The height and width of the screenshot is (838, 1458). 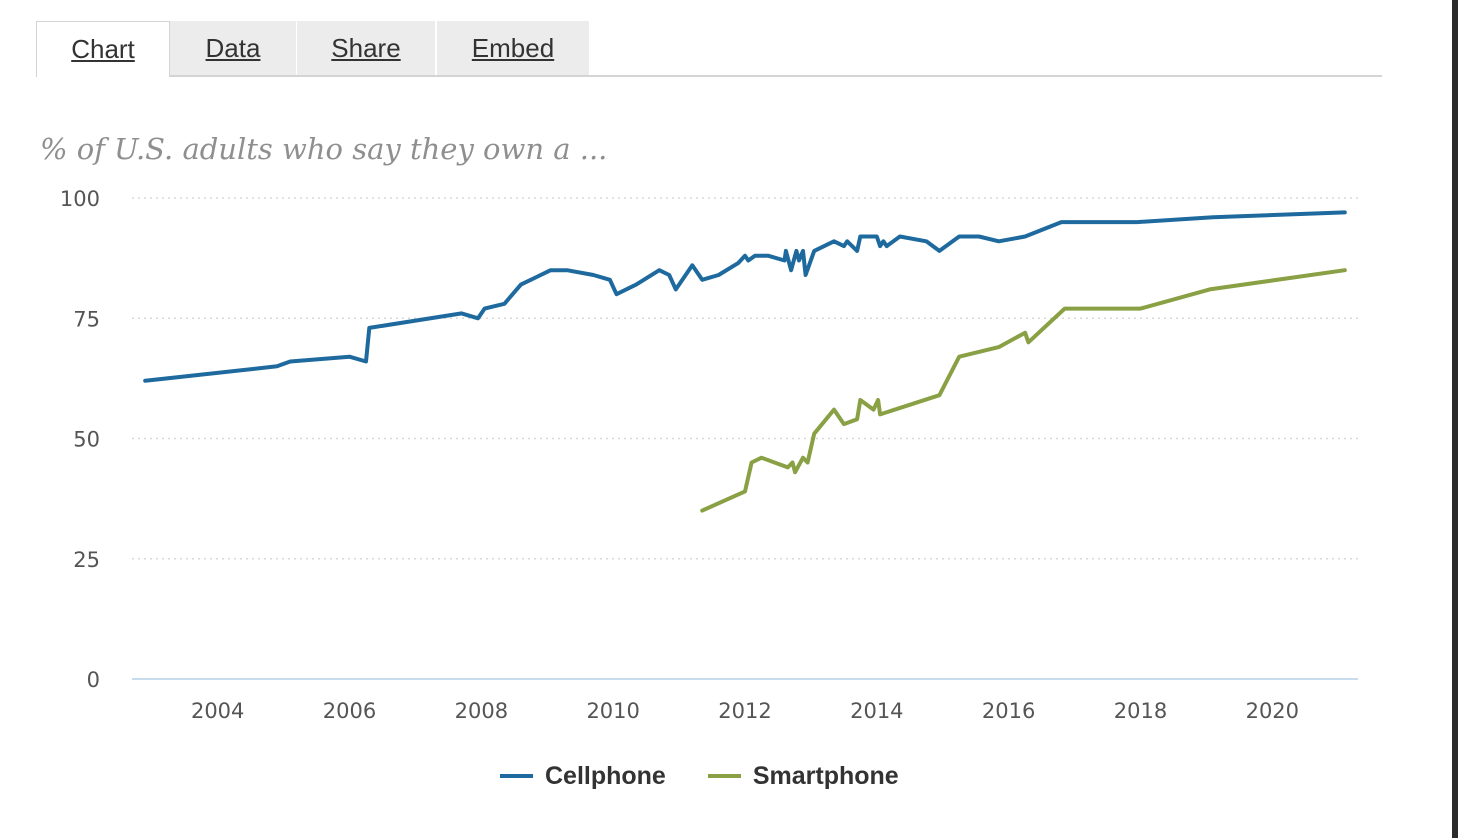 I want to click on x-tick-label: 2012, so click(x=744, y=711).